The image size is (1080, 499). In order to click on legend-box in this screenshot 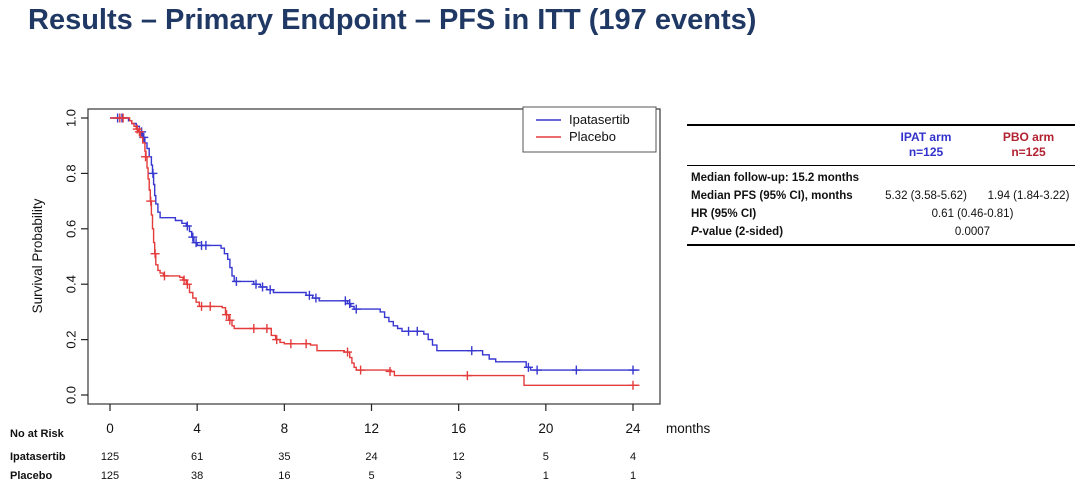, I will do `click(589, 129)`.